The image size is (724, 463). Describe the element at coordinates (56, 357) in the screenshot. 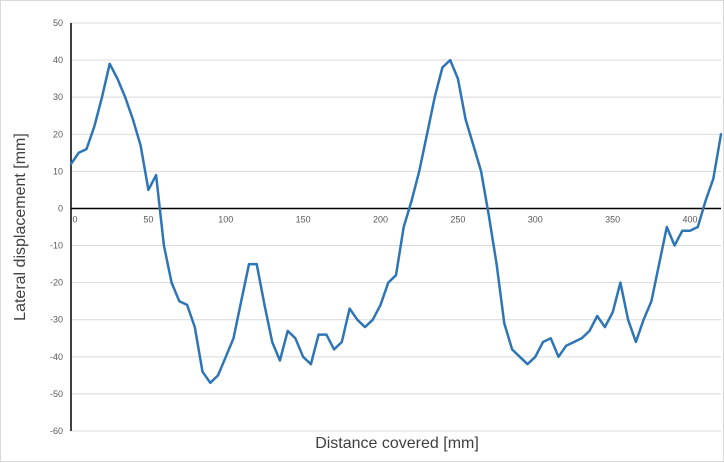

I see `y-tick-label: -40` at that location.